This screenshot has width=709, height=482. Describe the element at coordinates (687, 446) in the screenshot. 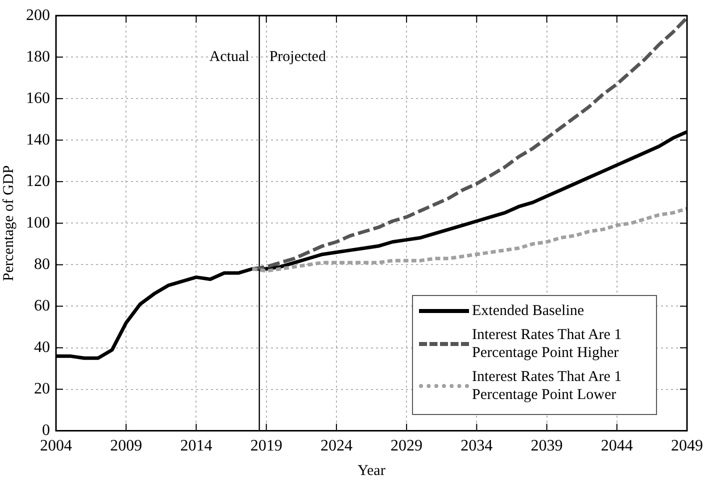

I see `x-tick-label: 2049` at that location.